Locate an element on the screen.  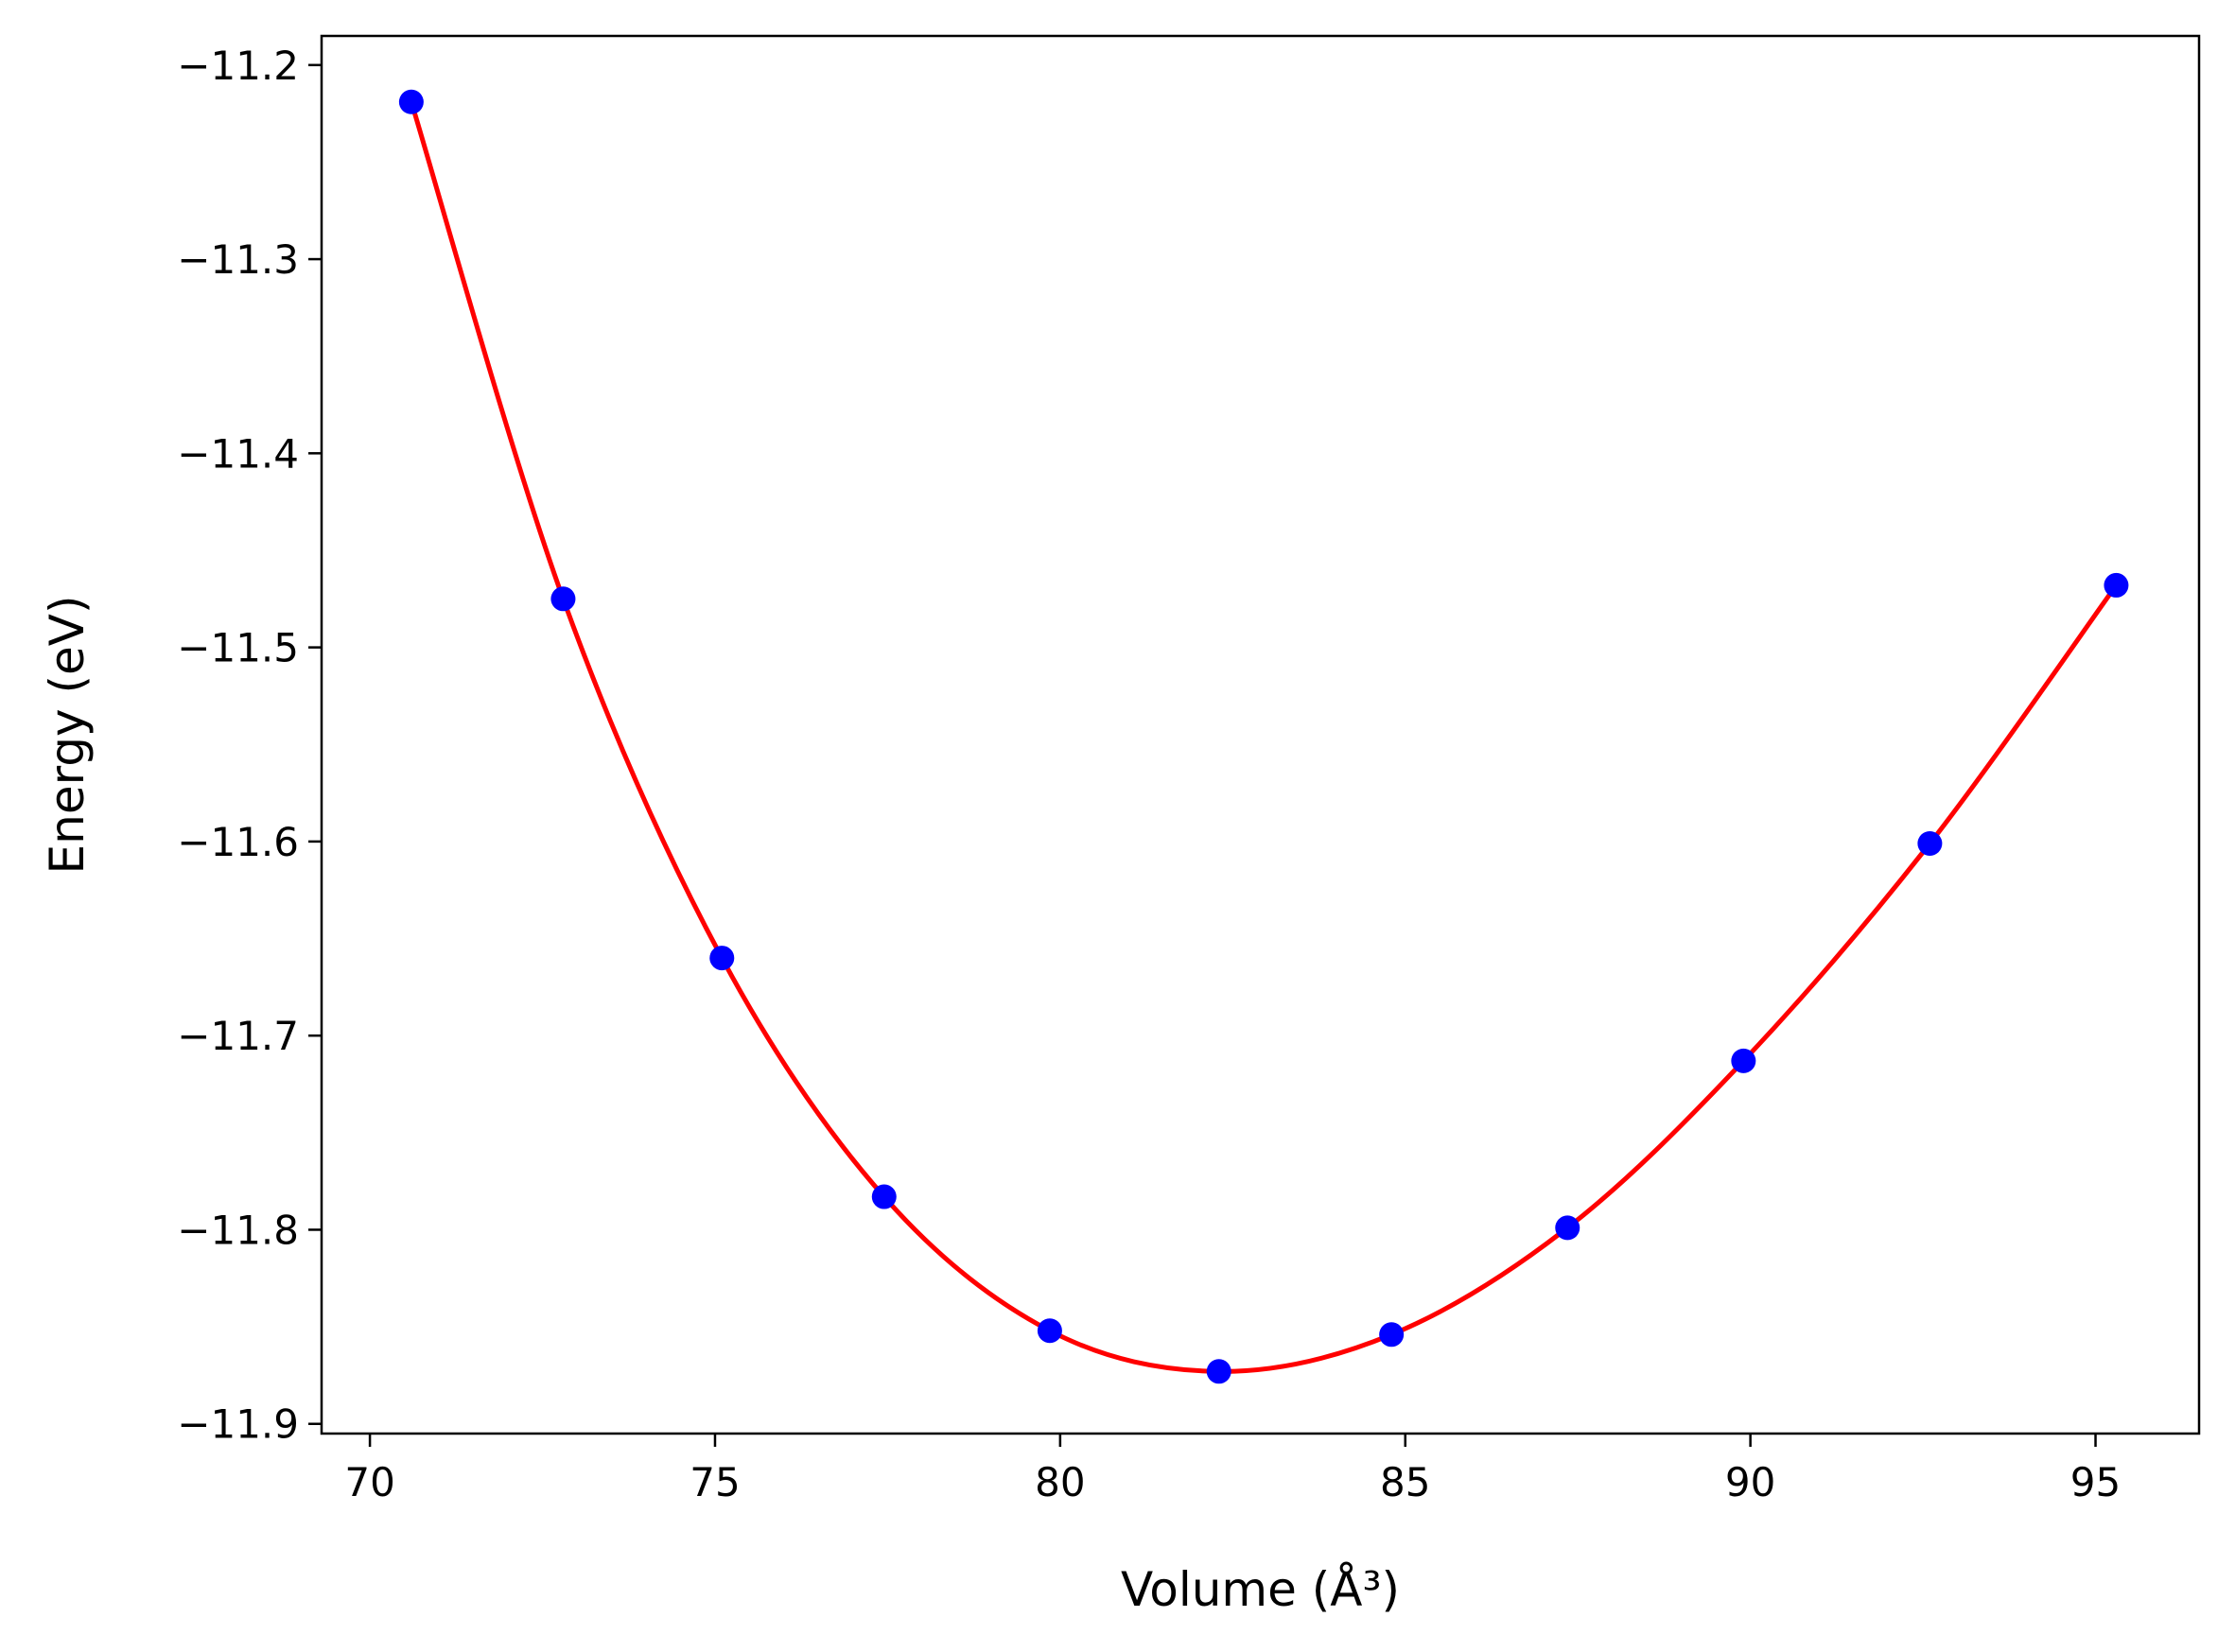
y-tick-label: −11.8 is located at coordinates (238, 1230).